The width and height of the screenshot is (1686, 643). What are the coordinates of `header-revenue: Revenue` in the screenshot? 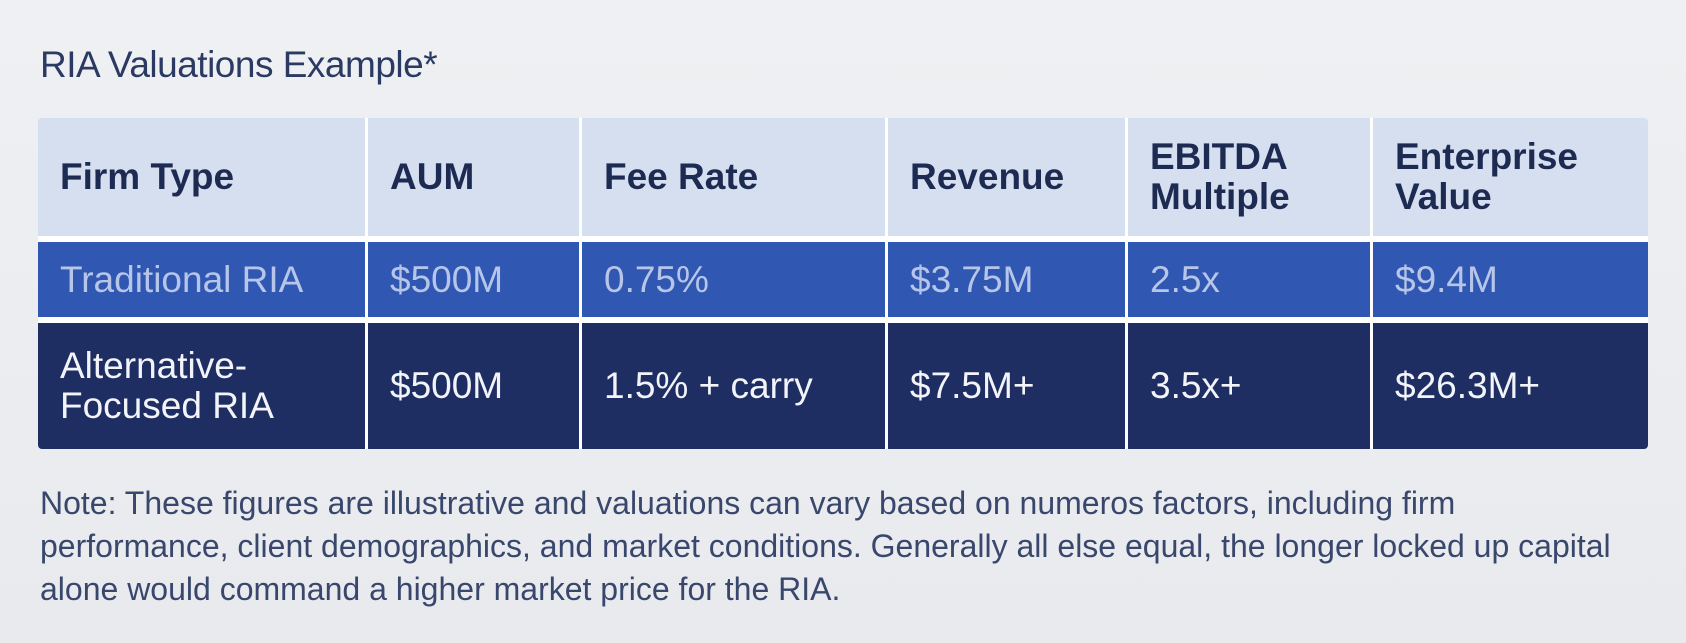 It's located at (1008, 177).